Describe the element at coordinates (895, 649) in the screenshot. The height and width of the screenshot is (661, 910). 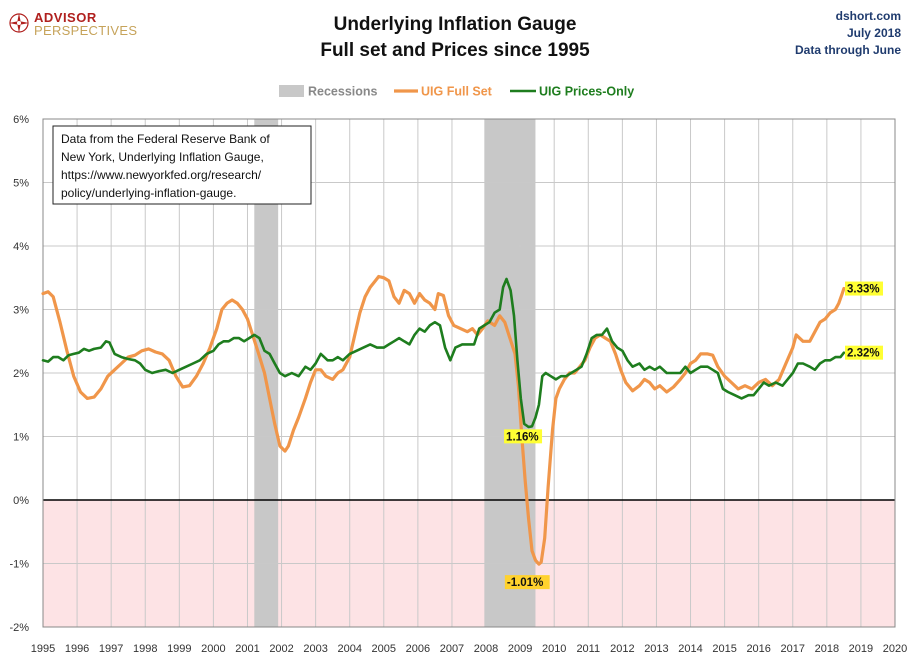
I see `x-tick-label: 2020` at that location.